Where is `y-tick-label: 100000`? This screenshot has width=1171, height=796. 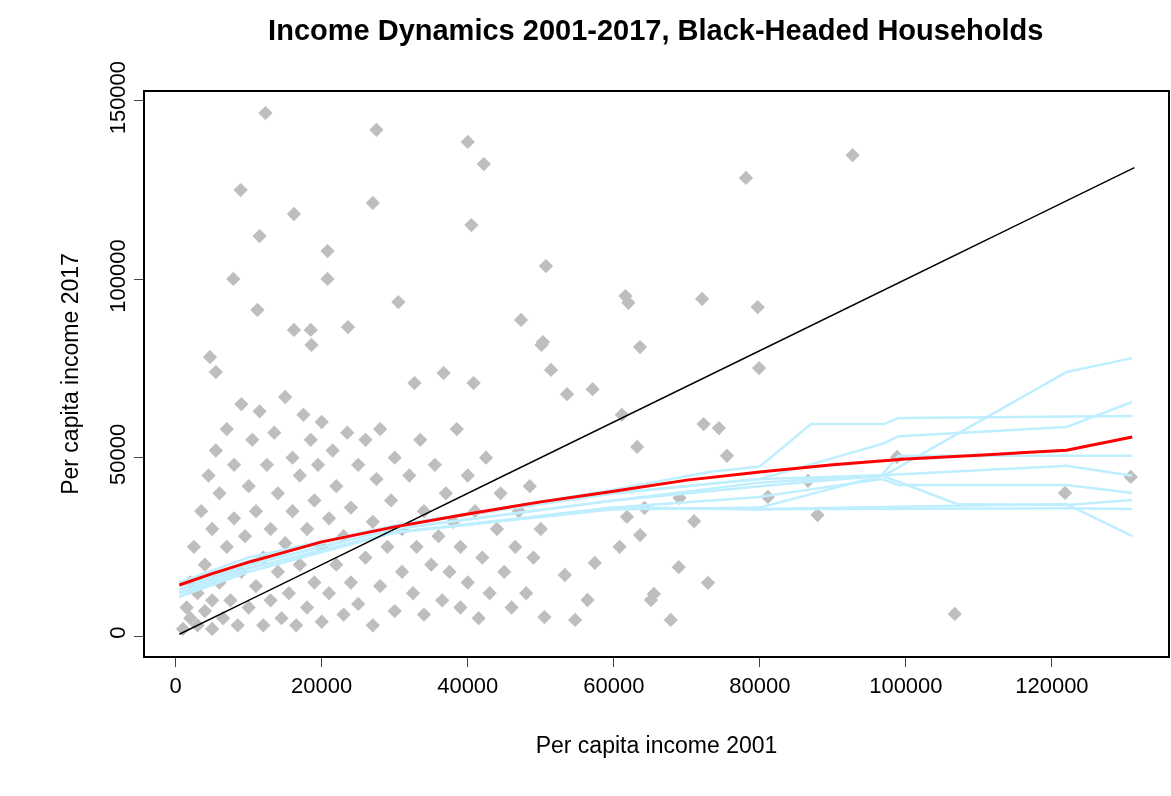 y-tick-label: 100000 is located at coordinates (118, 276).